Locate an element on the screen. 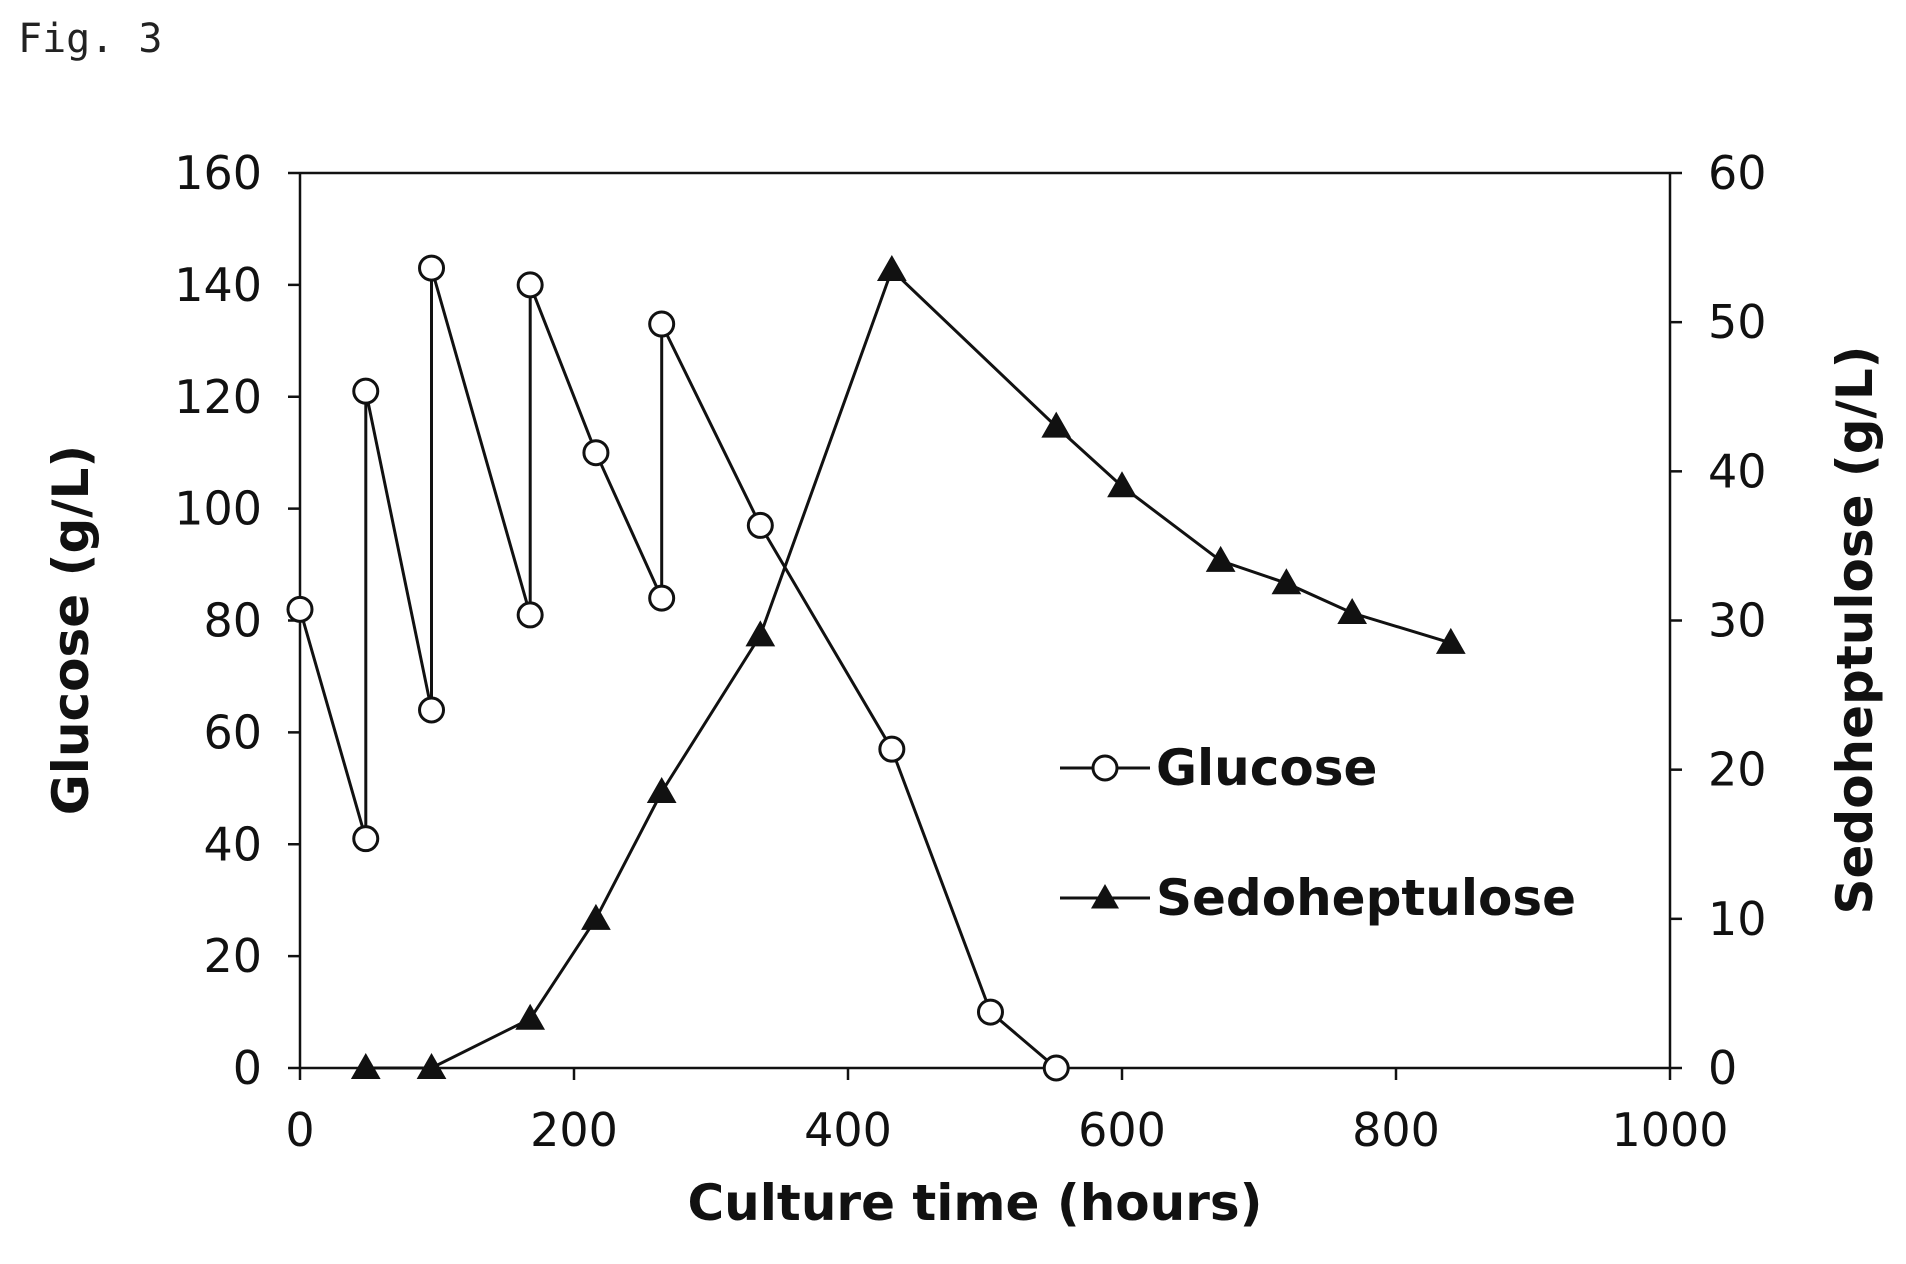 This screenshot has height=1264, width=1906. y2-tick-label: 20 is located at coordinates (1737, 770).